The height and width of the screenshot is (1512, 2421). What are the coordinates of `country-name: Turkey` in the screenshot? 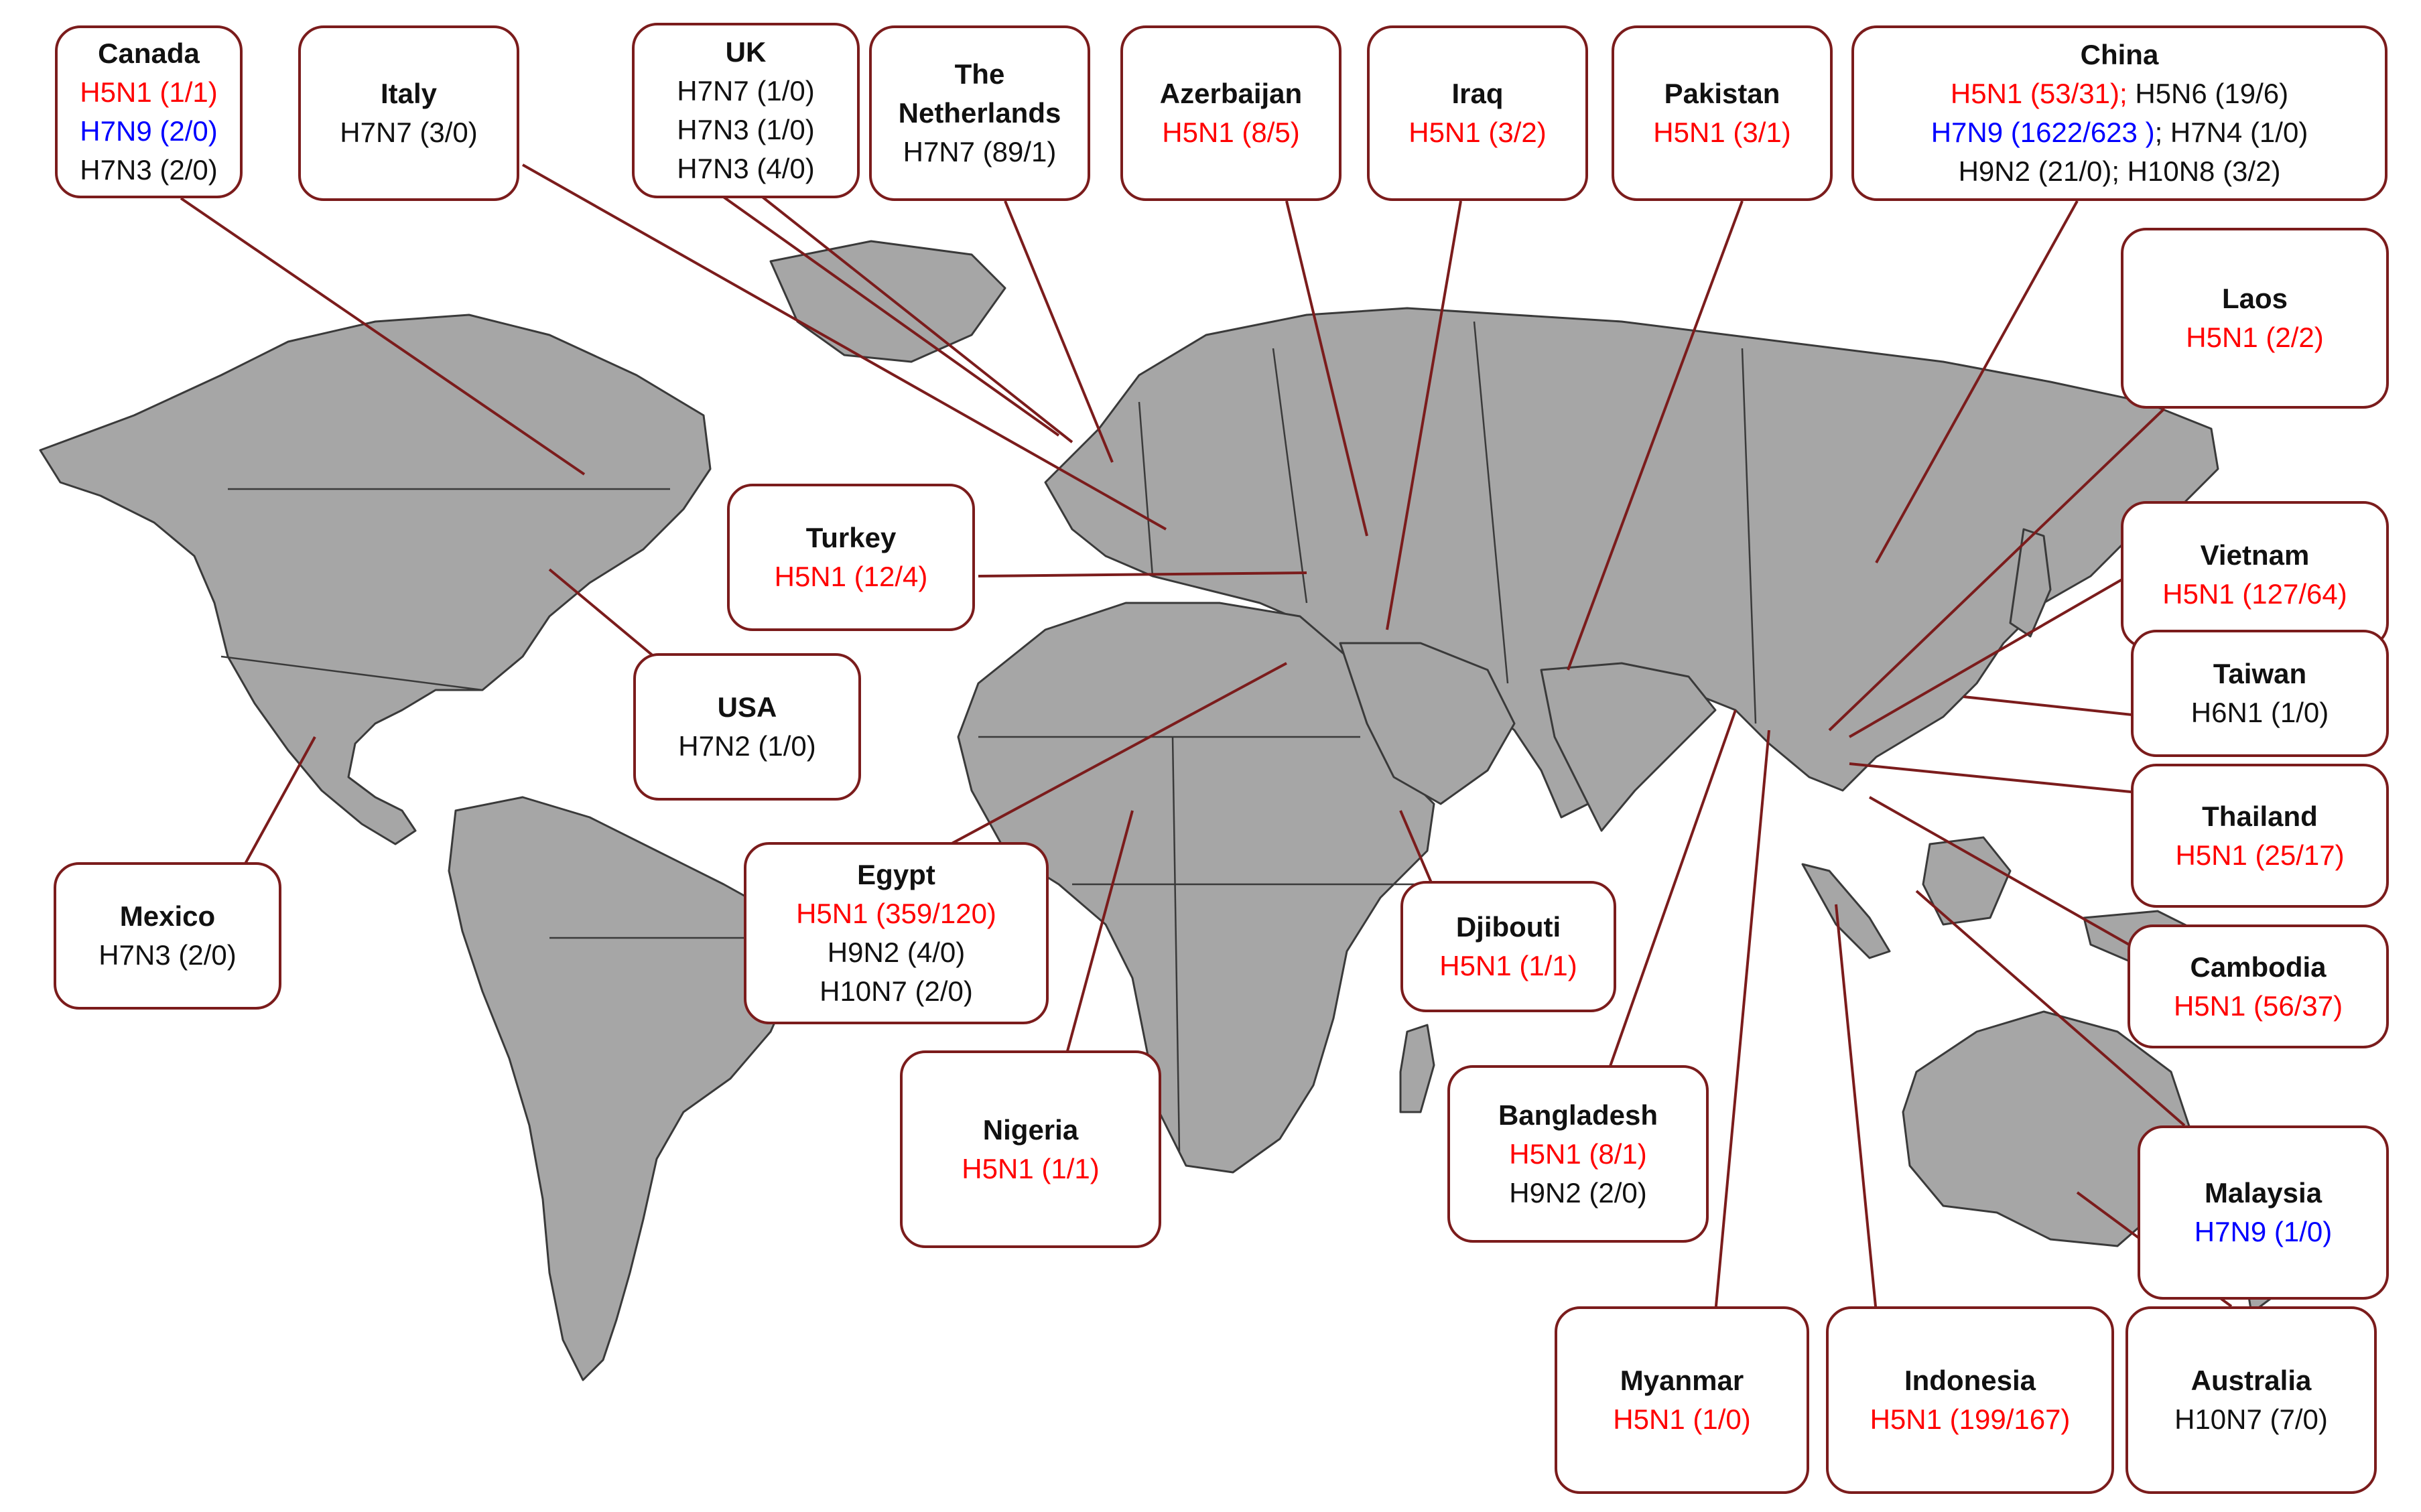 It's located at (851, 537).